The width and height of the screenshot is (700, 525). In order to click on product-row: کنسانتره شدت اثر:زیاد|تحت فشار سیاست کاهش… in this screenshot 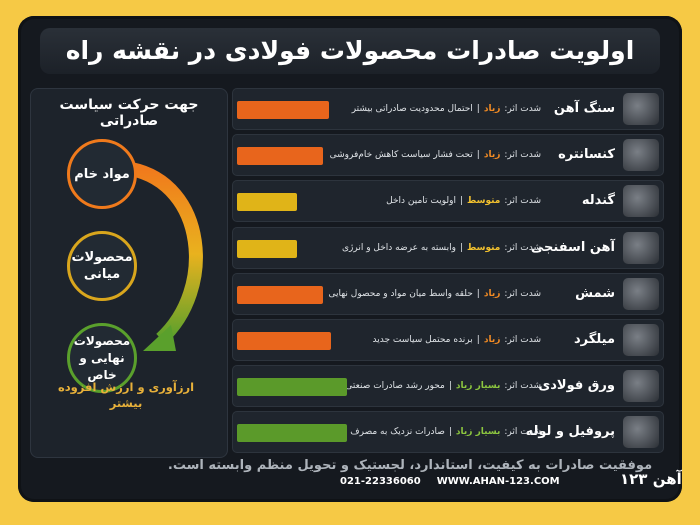, I will do `click(448, 155)`.